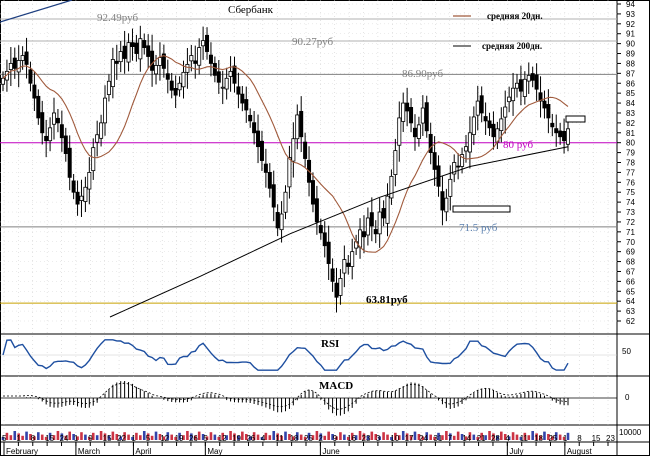 Image resolution: width=650 pixels, height=456 pixels. Describe the element at coordinates (630, 232) in the screenshot. I see `price-tick-label: 71` at that location.